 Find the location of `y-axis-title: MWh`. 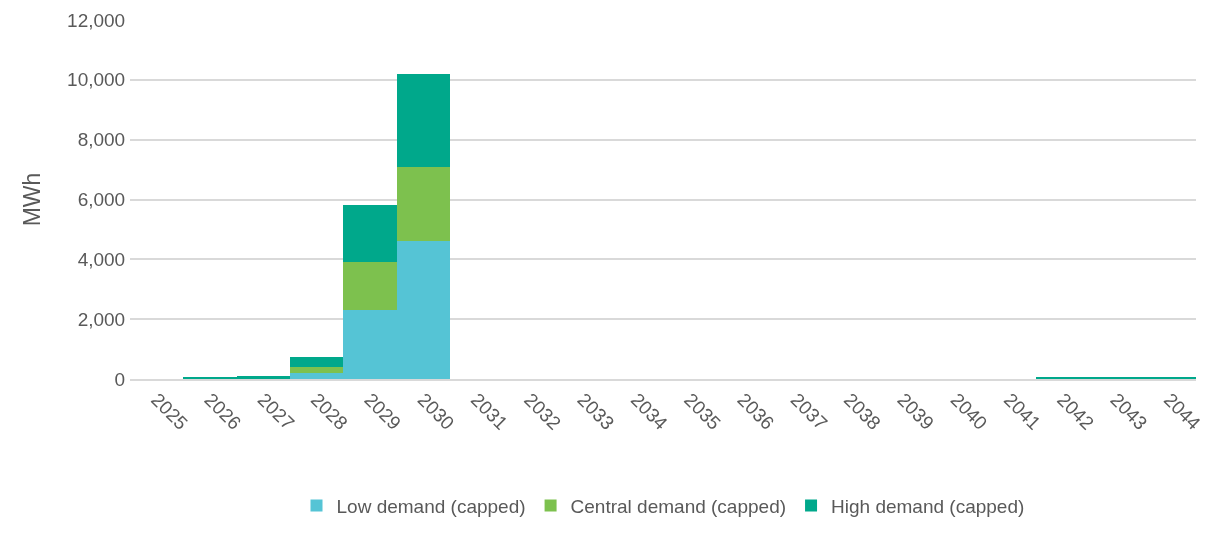

y-axis-title: MWh is located at coordinates (31, 199).